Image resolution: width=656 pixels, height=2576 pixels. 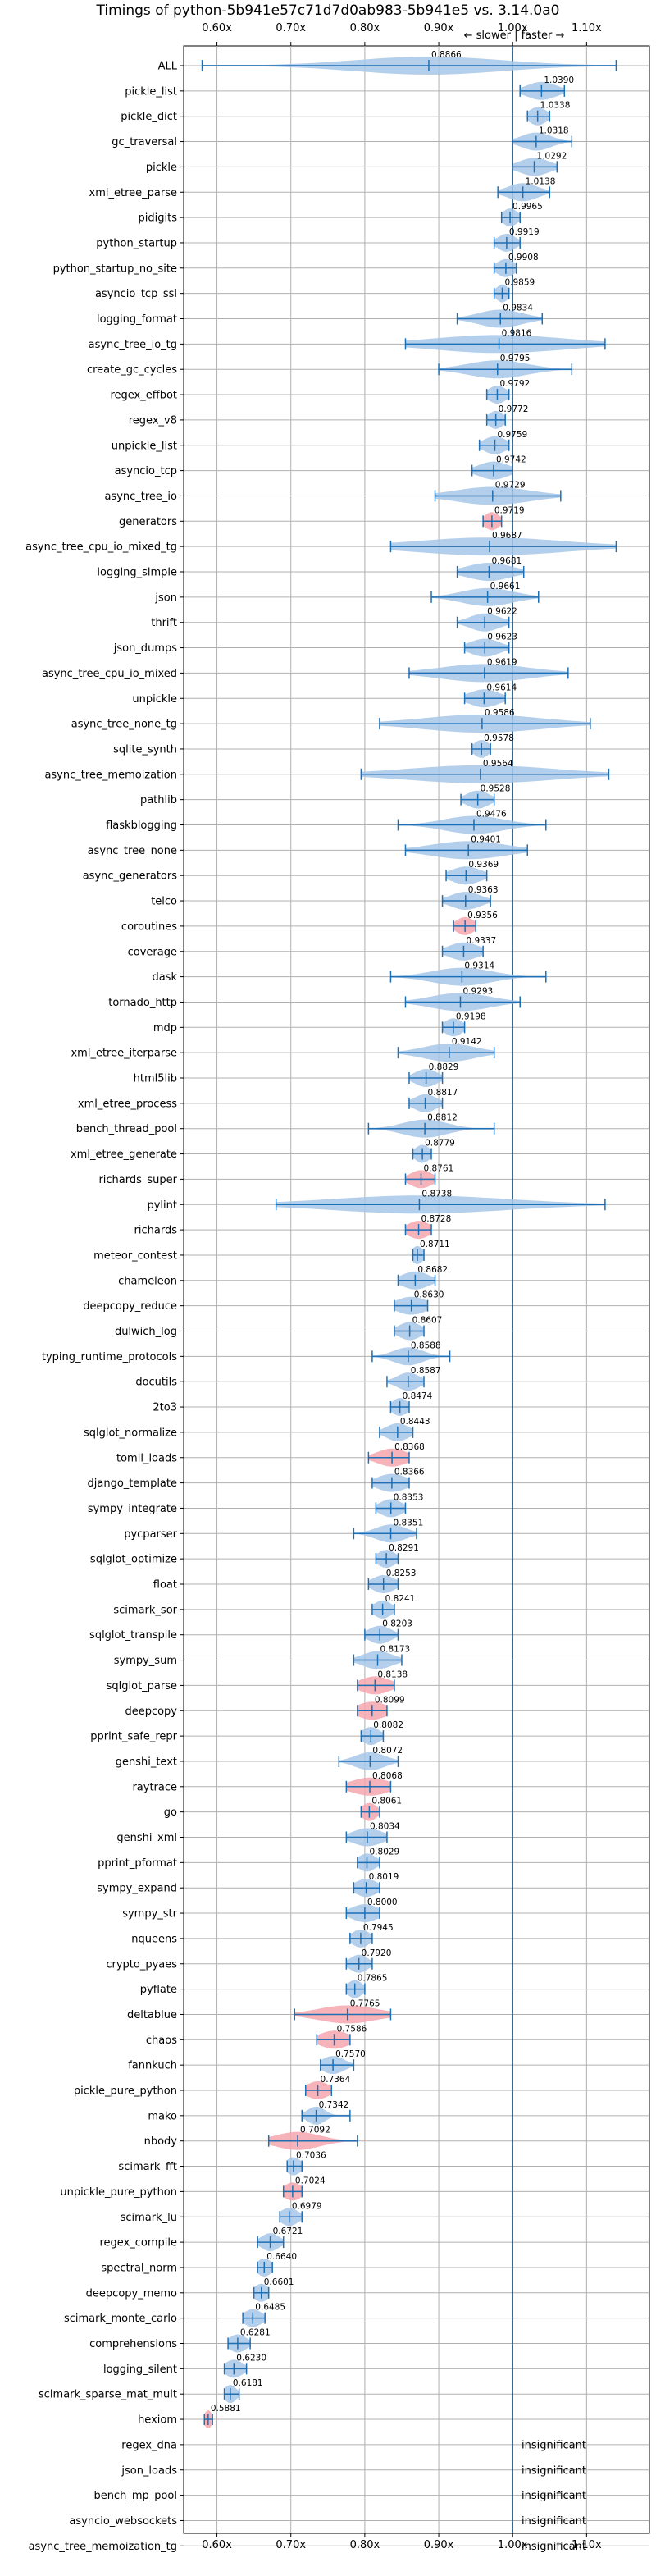 I want to click on value-label: 0.6640, so click(x=281, y=2257).